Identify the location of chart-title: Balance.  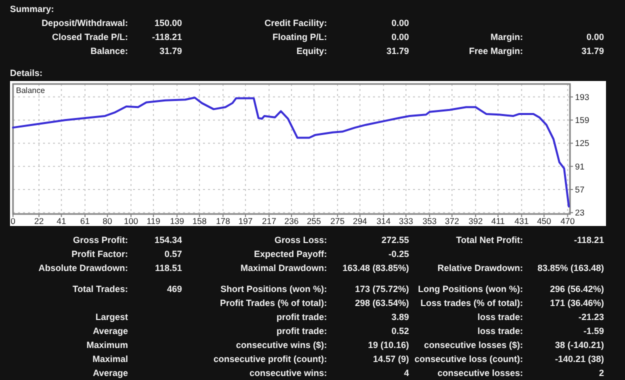
(31, 90).